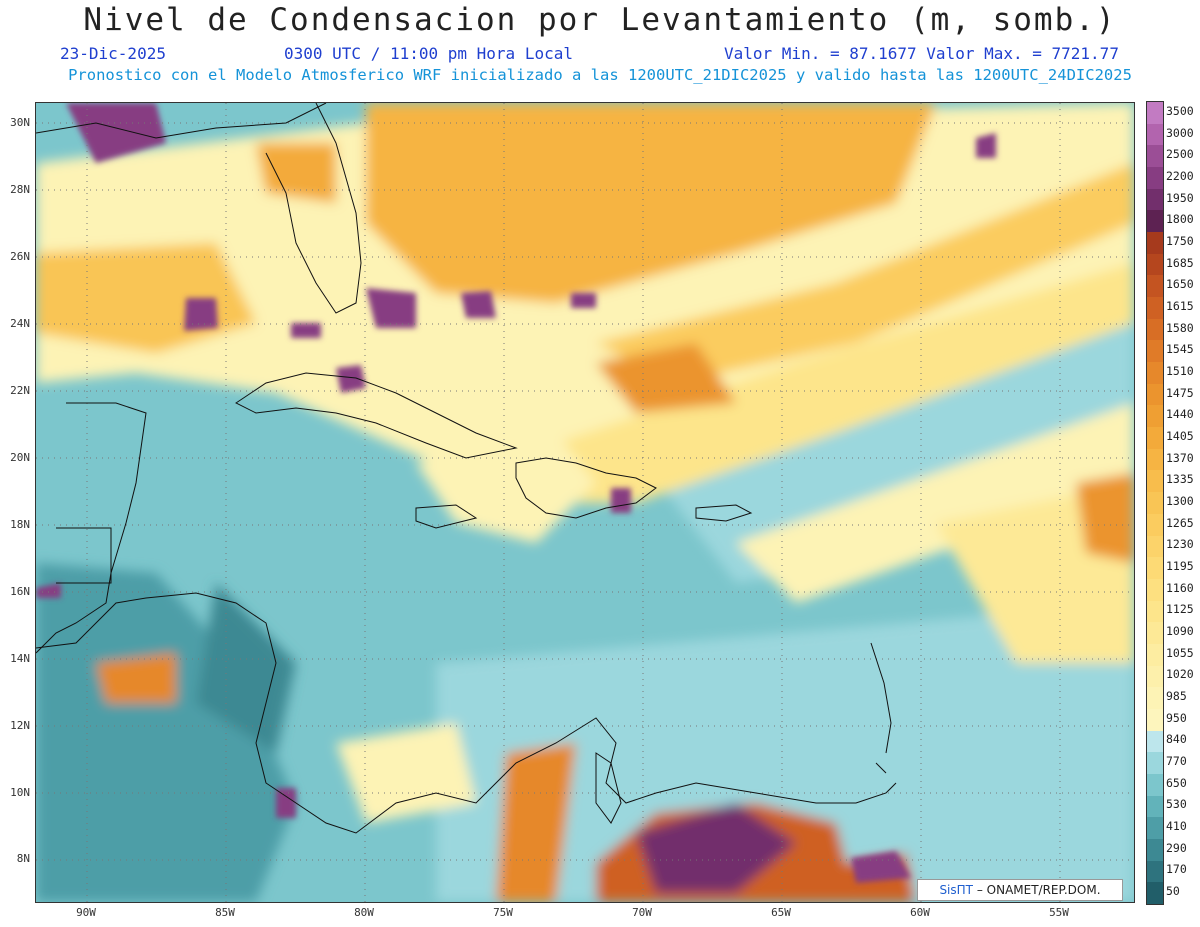 The height and width of the screenshot is (927, 1200). What do you see at coordinates (1180, 175) in the screenshot?
I see `legend-level-label: 2200` at bounding box center [1180, 175].